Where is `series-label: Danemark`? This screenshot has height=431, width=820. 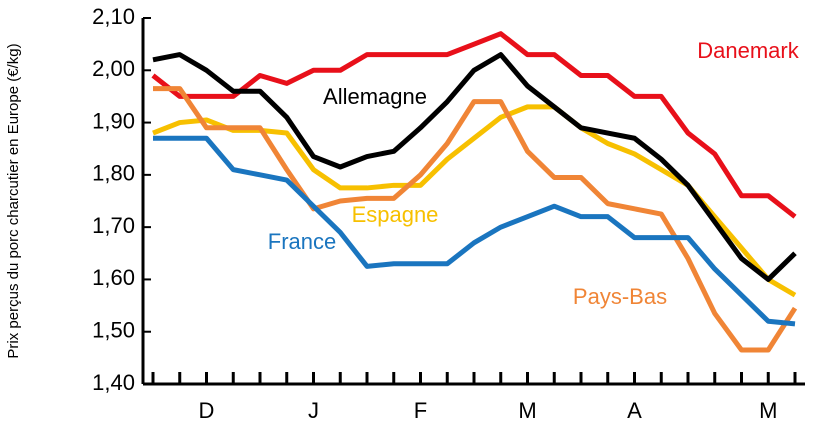
series-label: Danemark is located at coordinates (748, 50).